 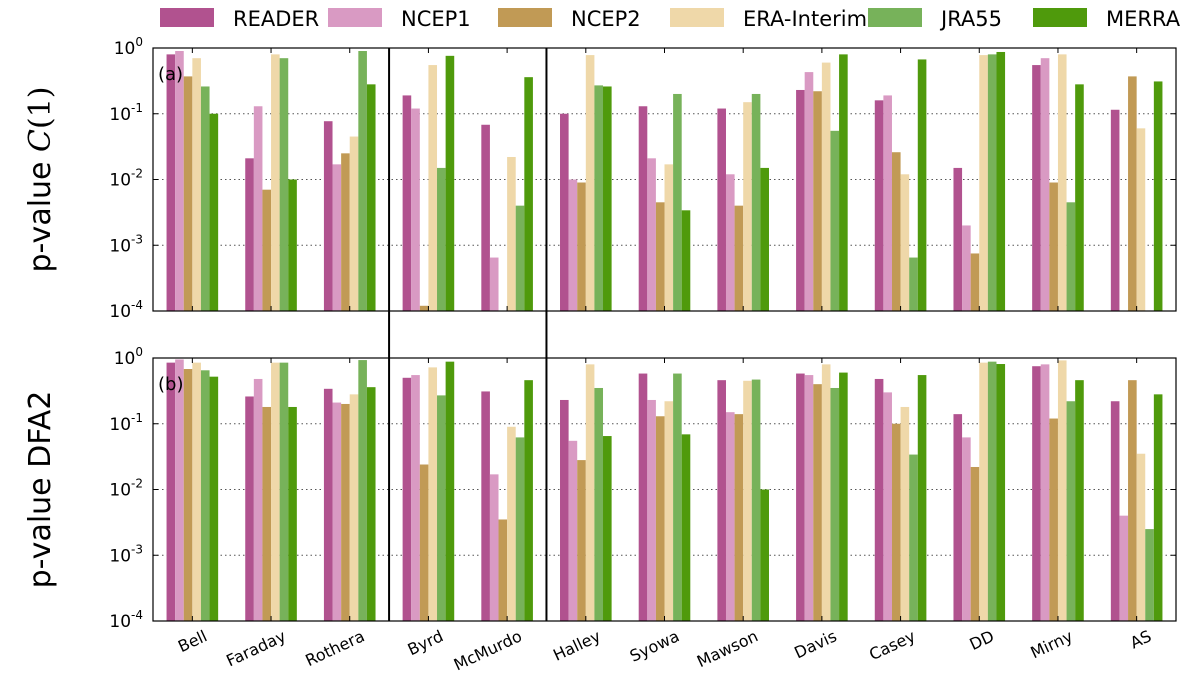 What do you see at coordinates (503, 570) in the screenshot?
I see `bar-mcmurdo-ncep2` at bounding box center [503, 570].